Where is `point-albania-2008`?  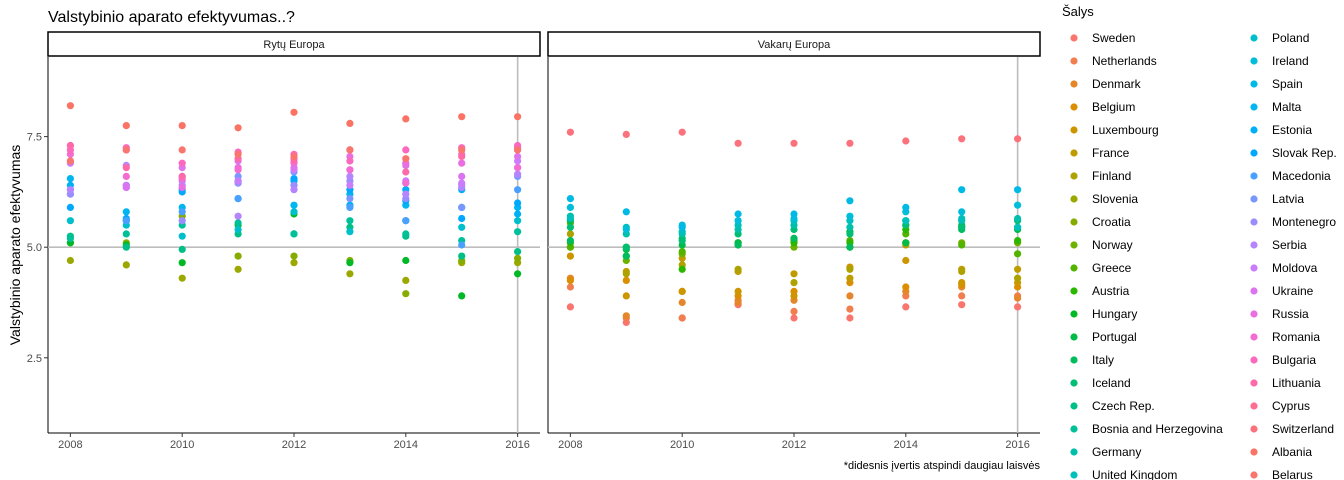
point-albania-2008 is located at coordinates (70, 106).